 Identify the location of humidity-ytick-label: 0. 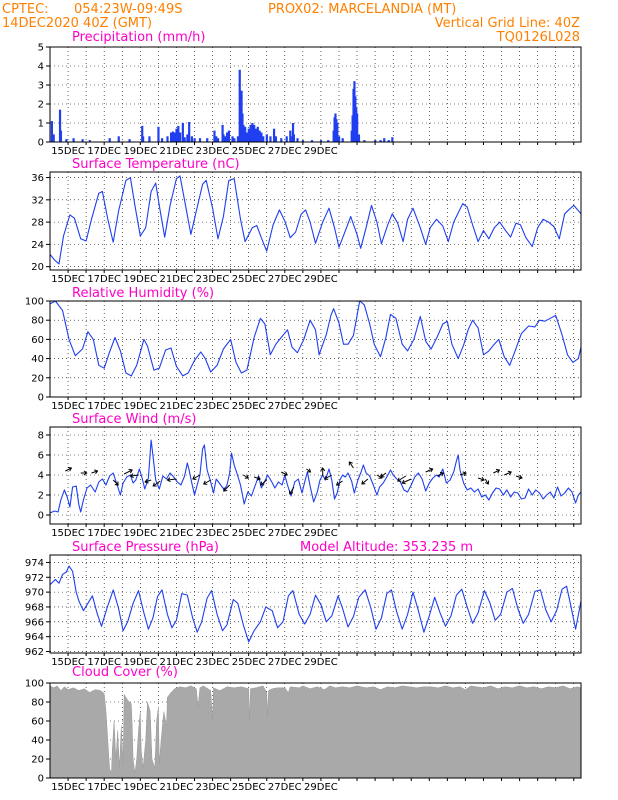
(41, 398).